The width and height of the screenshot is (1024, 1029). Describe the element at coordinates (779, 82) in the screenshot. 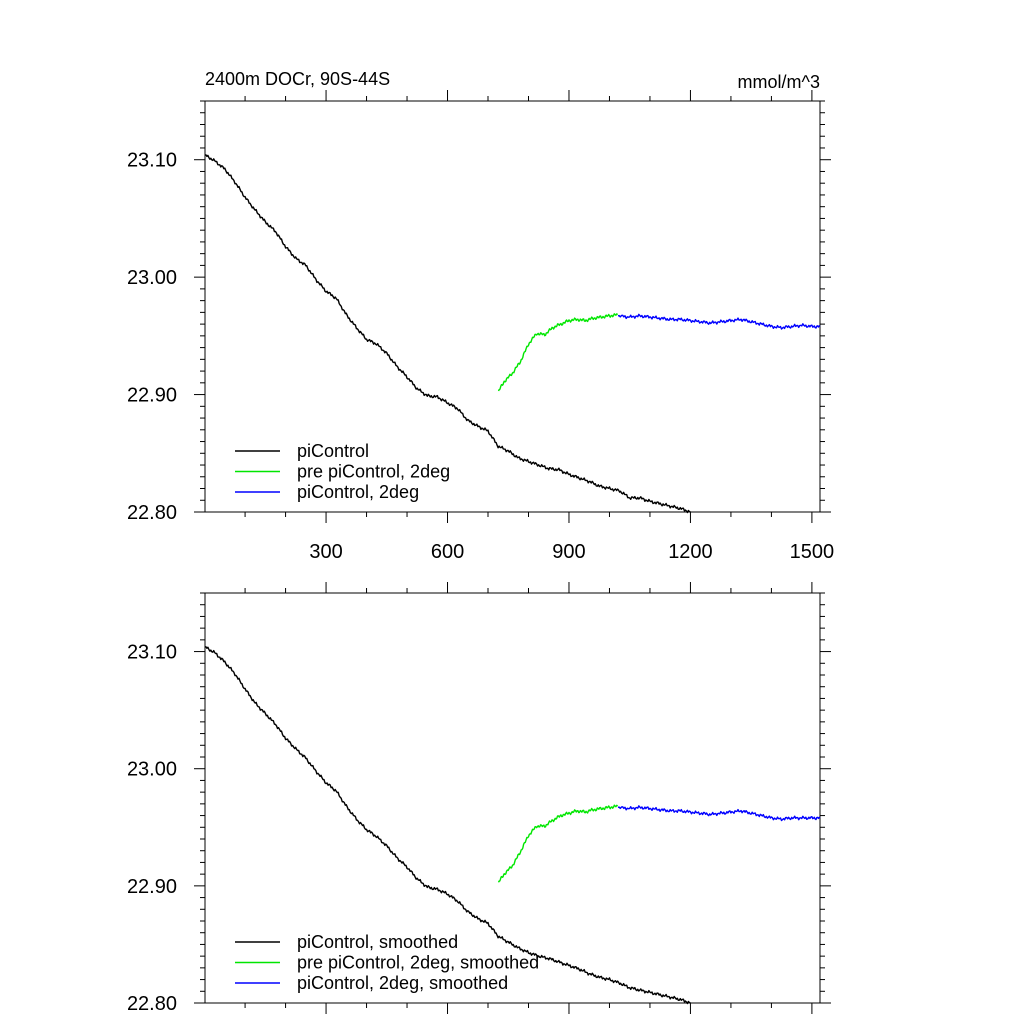

I see `units-label: mmol/m^3` at that location.